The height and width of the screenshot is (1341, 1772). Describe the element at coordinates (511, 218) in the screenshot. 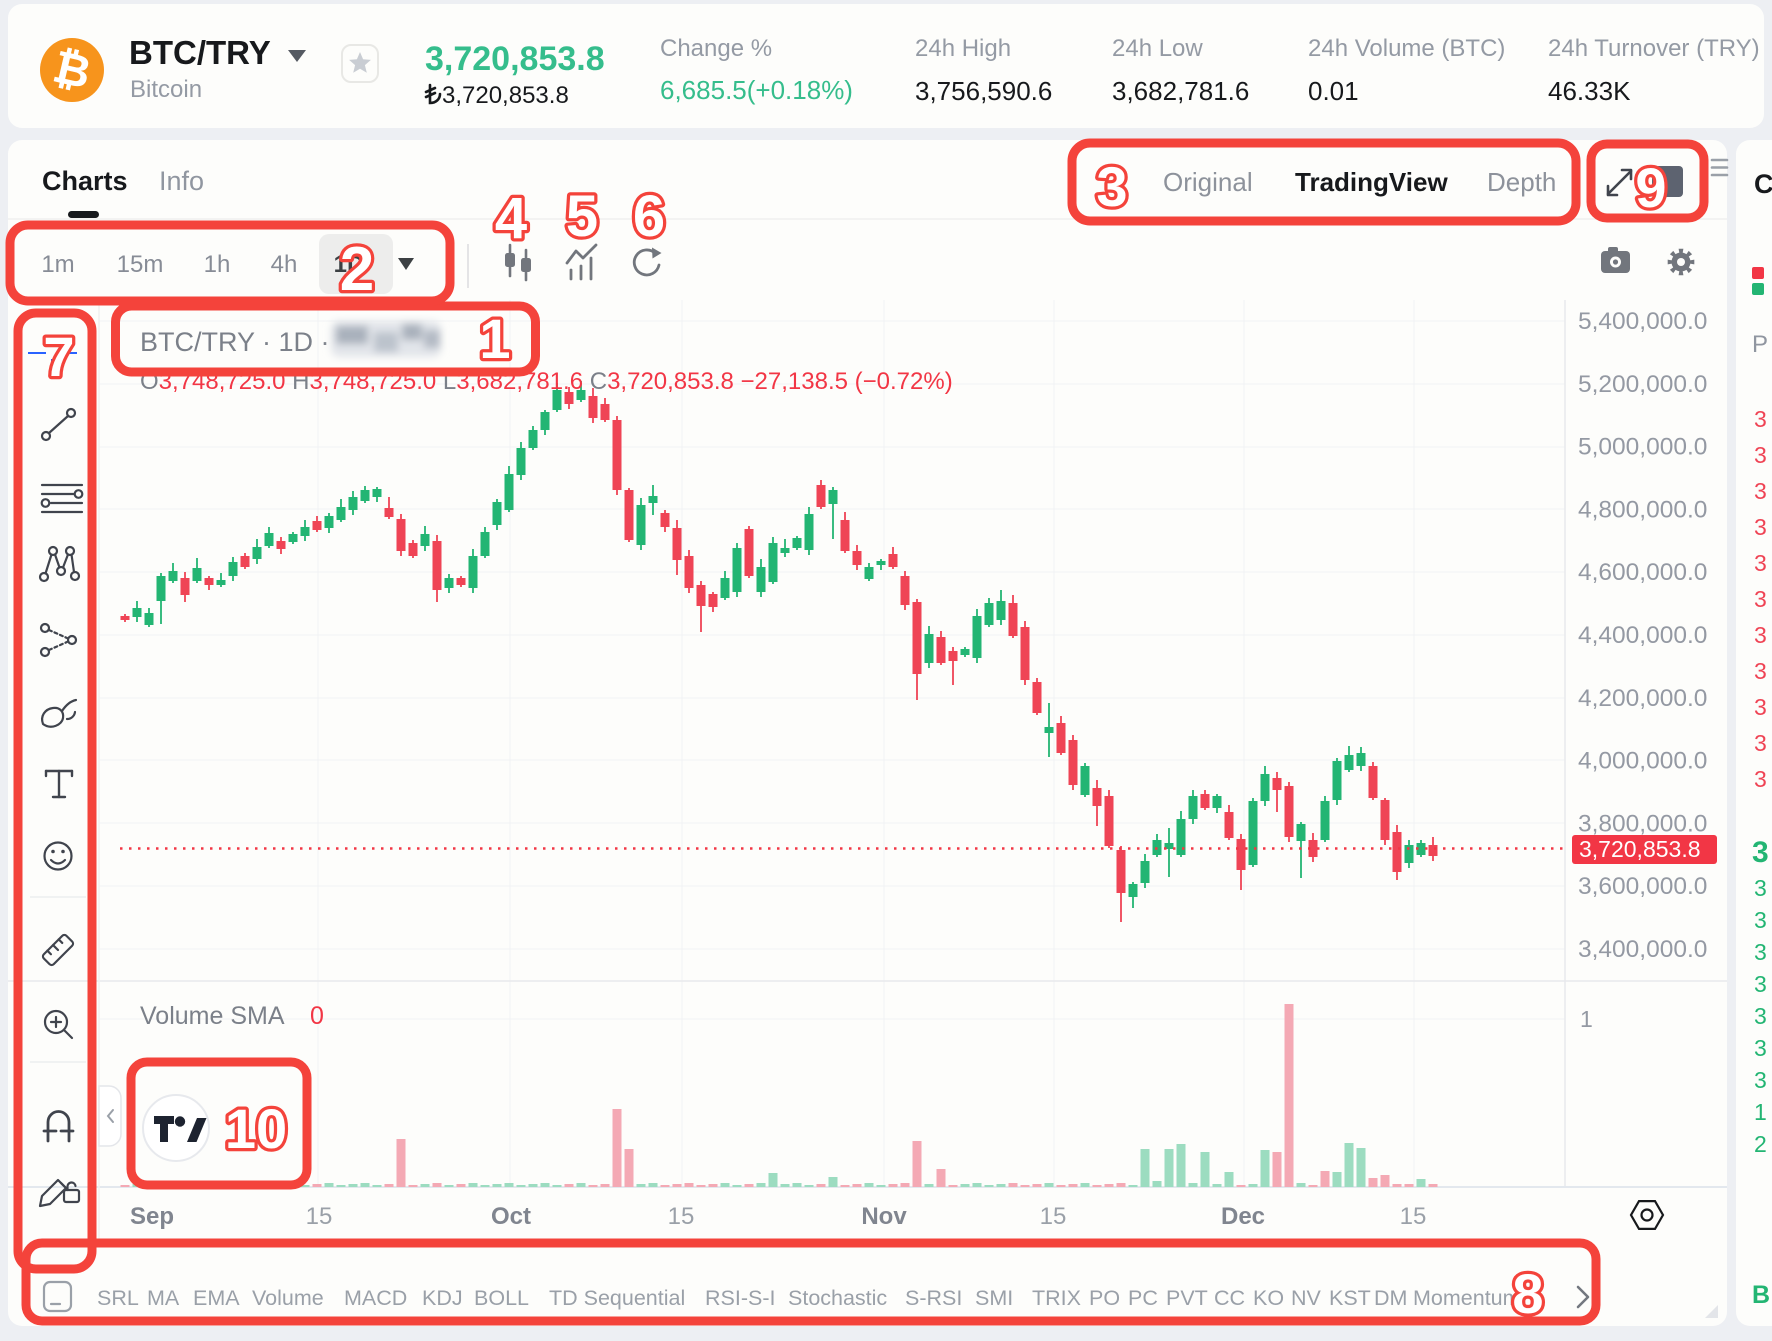

I see `svg-text: 4` at that location.